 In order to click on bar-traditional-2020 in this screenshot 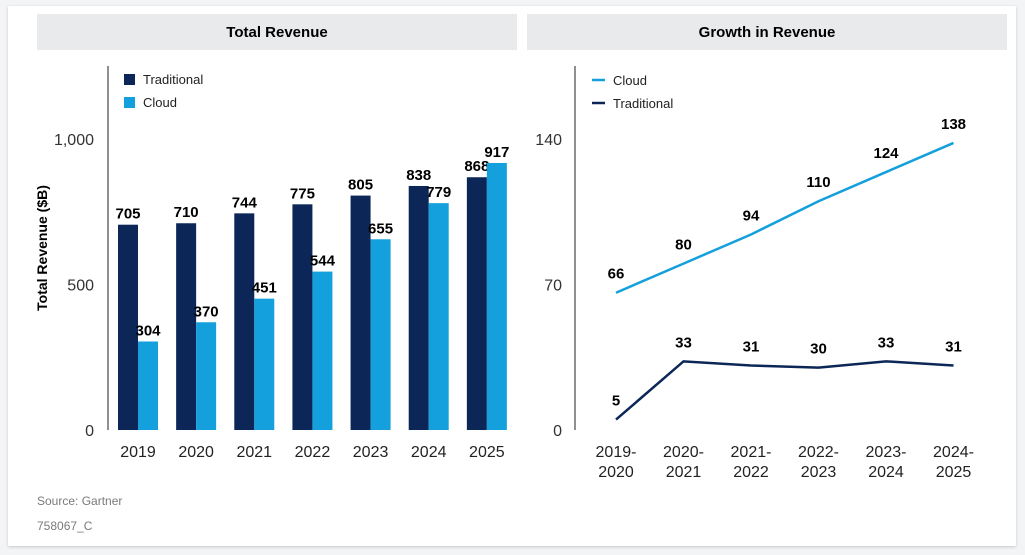, I will do `click(186, 326)`.